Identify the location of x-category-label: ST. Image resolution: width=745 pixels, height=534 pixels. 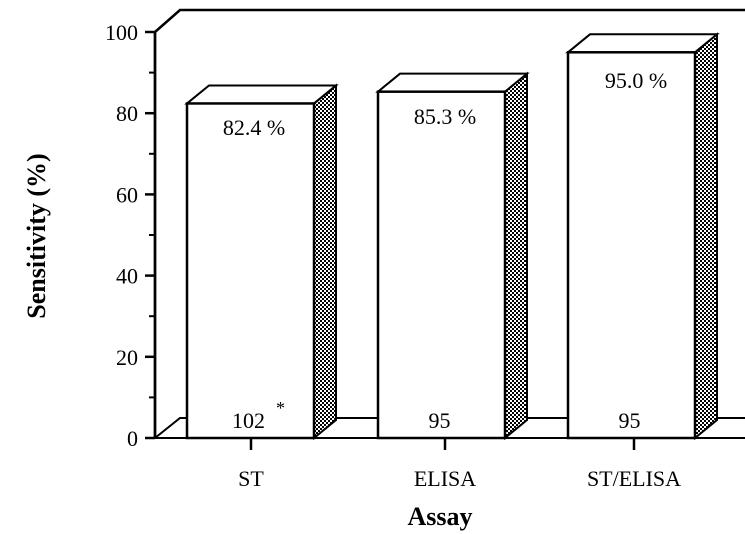
(251, 478).